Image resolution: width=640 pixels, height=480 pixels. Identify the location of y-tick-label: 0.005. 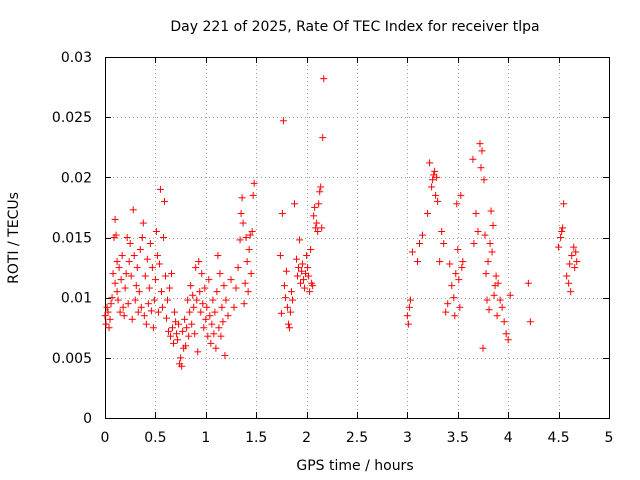
(72, 359).